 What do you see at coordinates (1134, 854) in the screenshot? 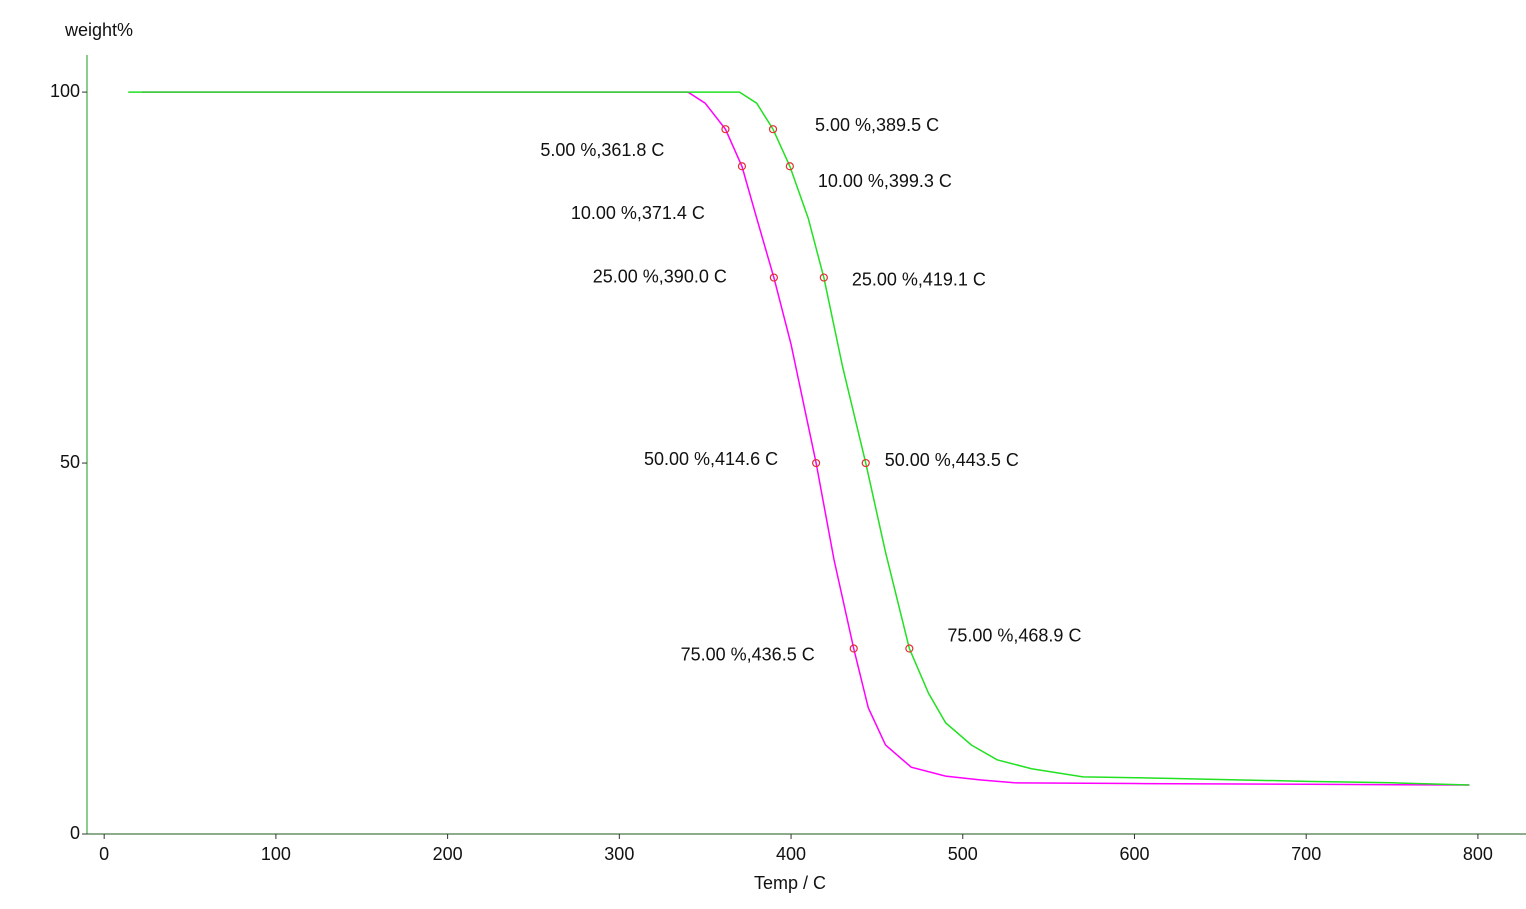
I see `x-tick-label: 600` at bounding box center [1134, 854].